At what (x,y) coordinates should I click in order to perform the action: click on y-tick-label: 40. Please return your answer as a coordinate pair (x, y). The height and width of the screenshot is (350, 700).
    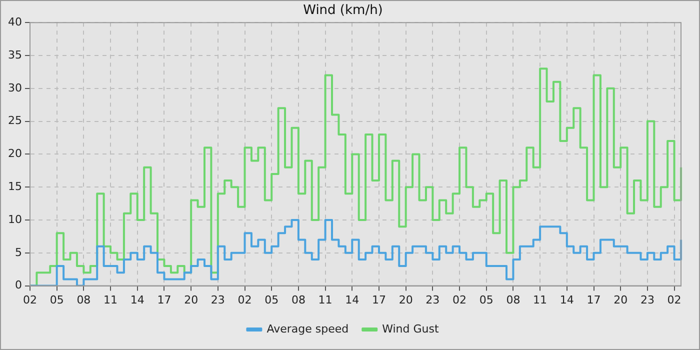
    Looking at the image, I should click on (15, 21).